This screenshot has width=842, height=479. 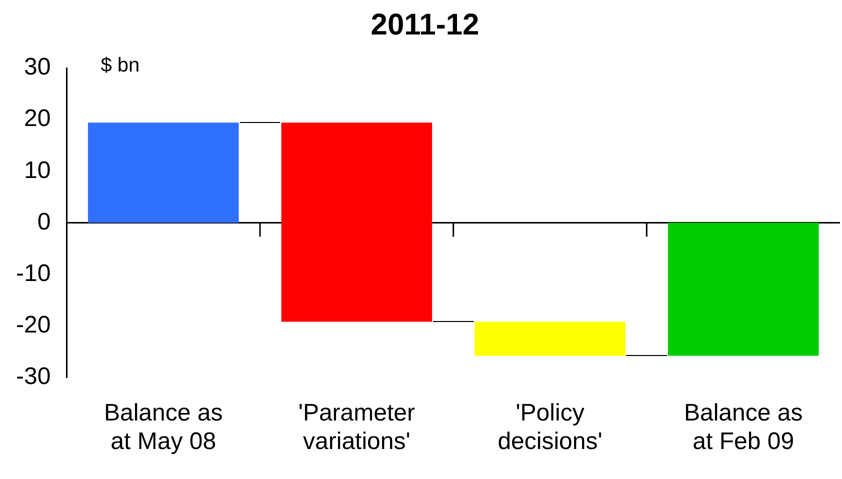 I want to click on y-tick-label: 0, so click(x=44, y=222).